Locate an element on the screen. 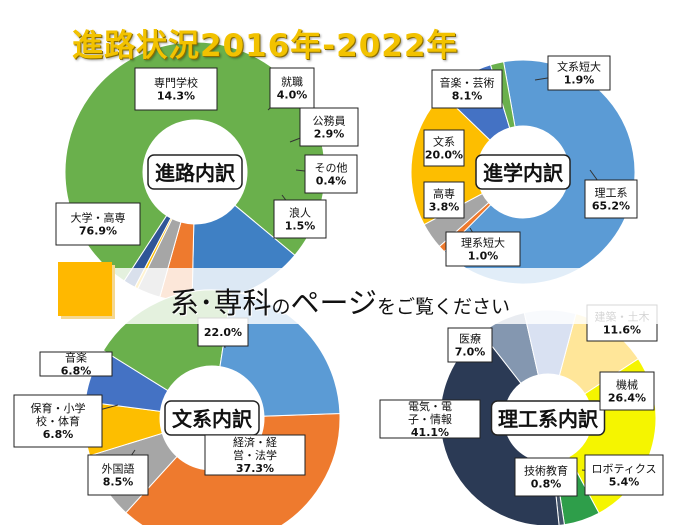 The width and height of the screenshot is (700, 525). callout-value: 0.4% is located at coordinates (331, 181).